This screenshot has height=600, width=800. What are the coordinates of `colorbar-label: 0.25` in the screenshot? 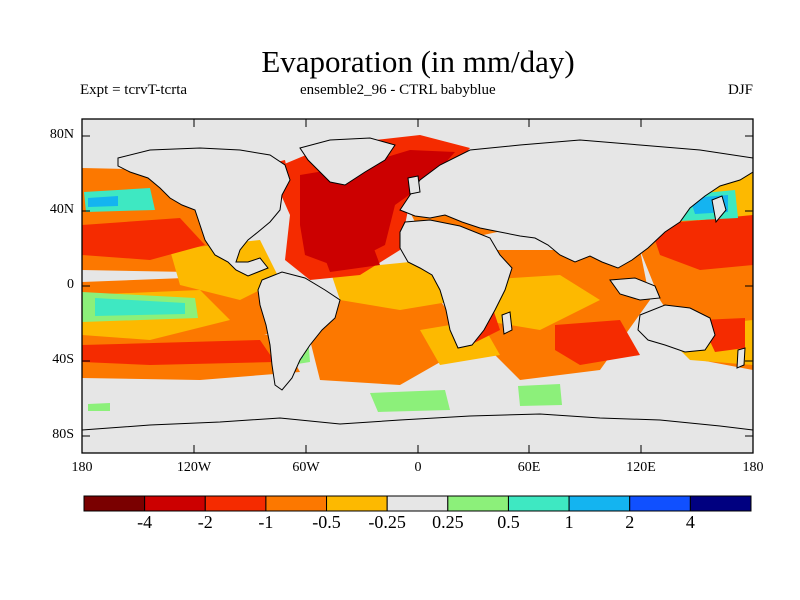 It's located at (448, 522).